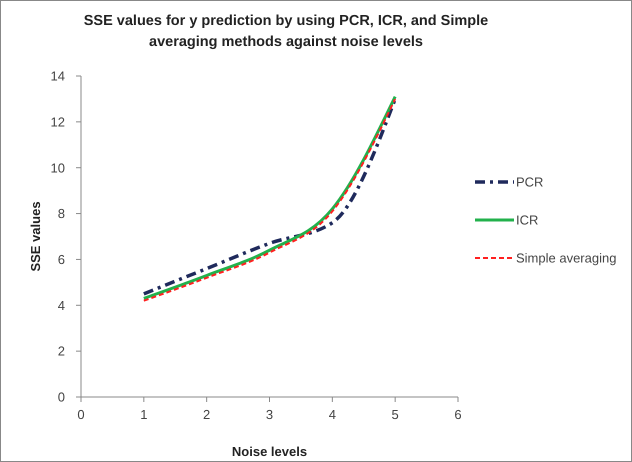 This screenshot has width=632, height=462. Describe the element at coordinates (527, 220) in the screenshot. I see `legend-label: ICR` at that location.